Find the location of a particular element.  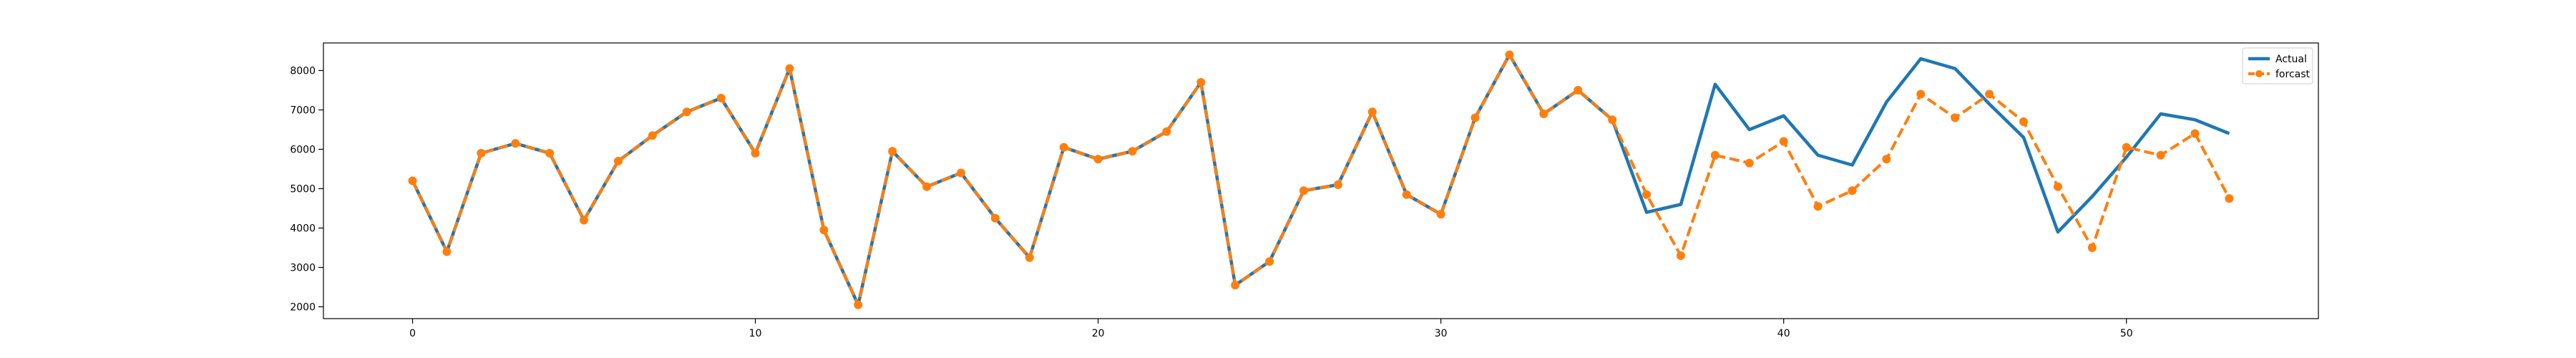

y-tick-label: 7000 is located at coordinates (303, 111).